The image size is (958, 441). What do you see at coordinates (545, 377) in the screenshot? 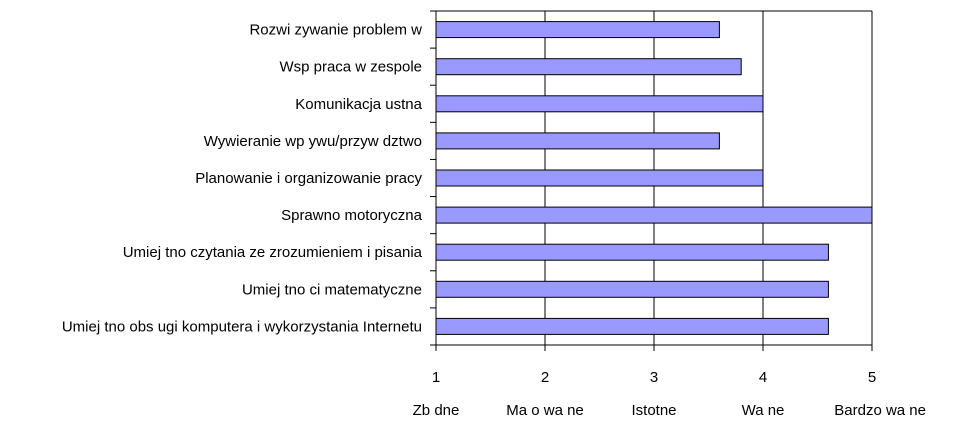
I see `x-tick-label-1: 2` at bounding box center [545, 377].